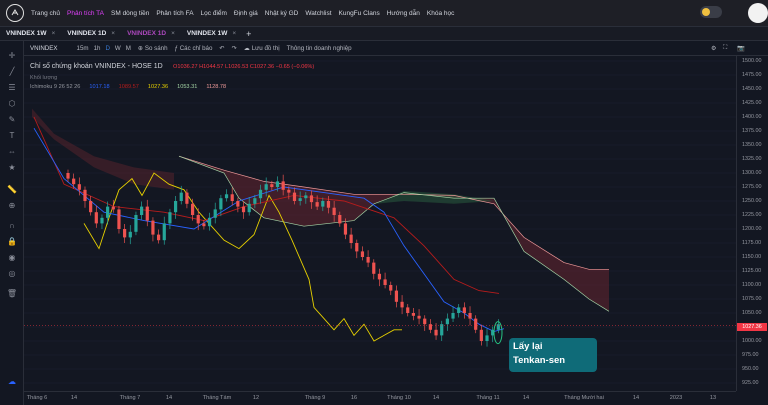 Image resolution: width=768 pixels, height=405 pixels. Describe the element at coordinates (752, 131) in the screenshot. I see `price-label: 1375.00` at that location.